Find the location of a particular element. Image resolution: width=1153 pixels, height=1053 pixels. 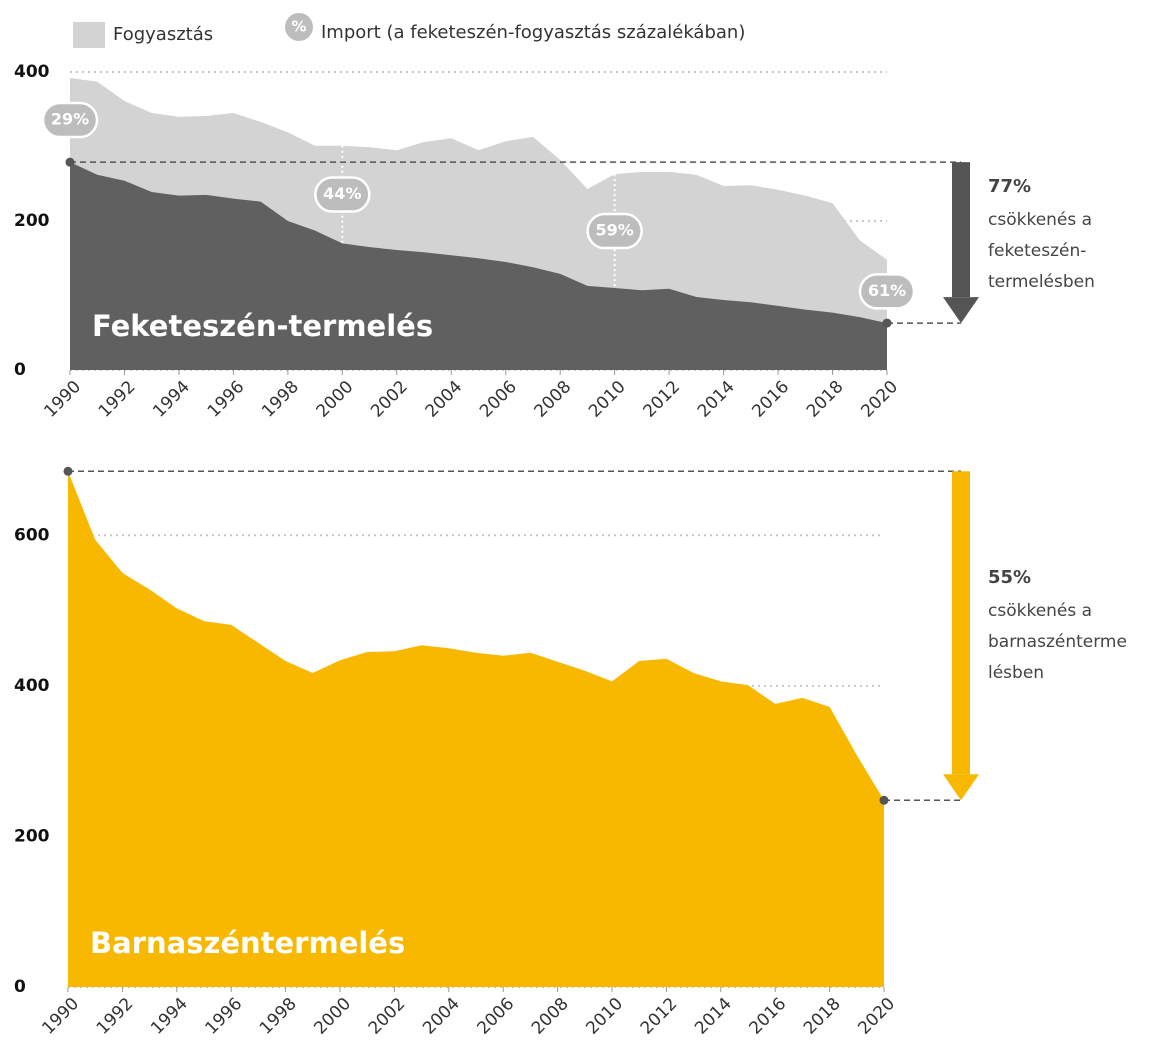

import-label: 59% is located at coordinates (615, 230).